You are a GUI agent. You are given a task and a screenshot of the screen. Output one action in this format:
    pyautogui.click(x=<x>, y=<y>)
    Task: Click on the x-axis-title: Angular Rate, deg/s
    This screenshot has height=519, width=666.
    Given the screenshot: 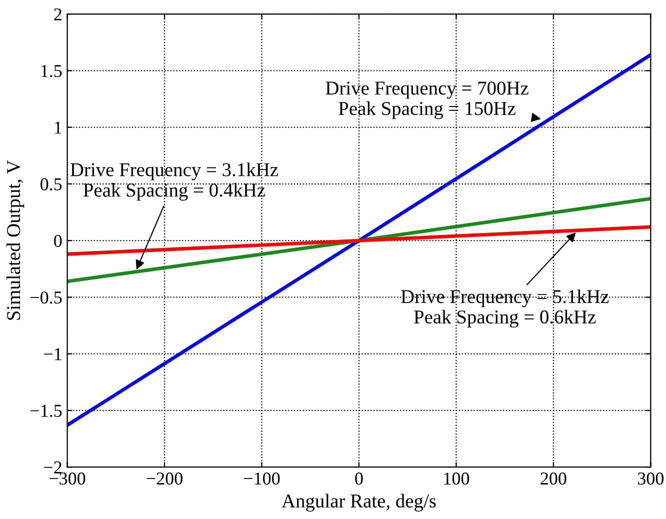 What is the action you would take?
    pyautogui.click(x=359, y=503)
    